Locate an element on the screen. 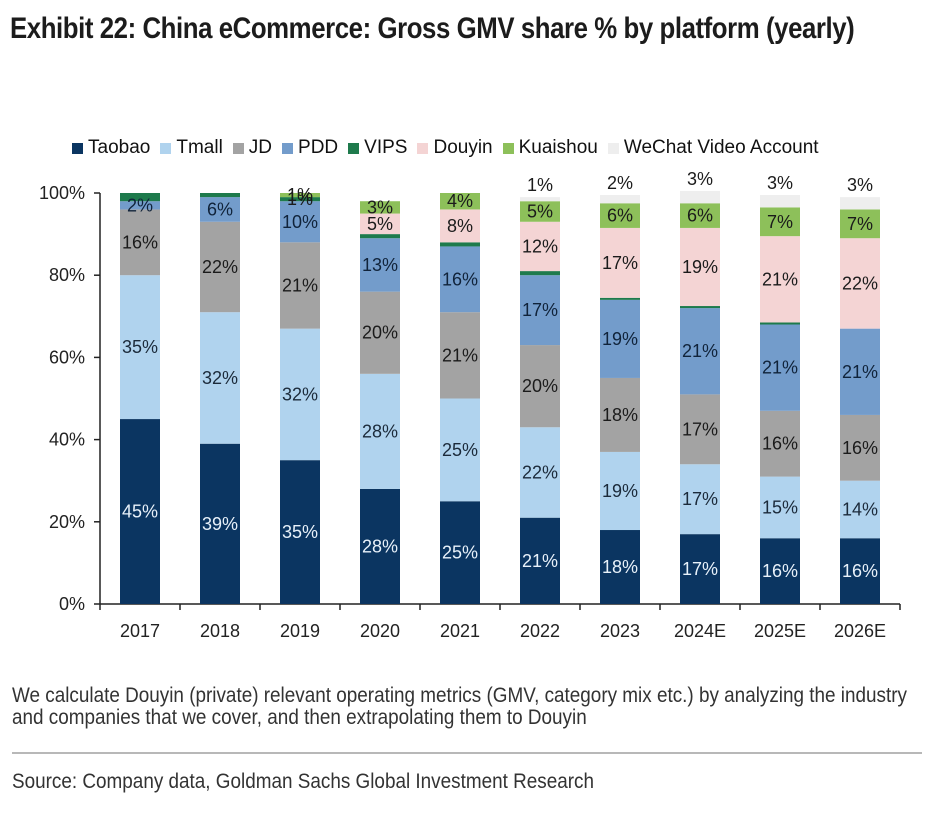  data-label: 6% is located at coordinates (620, 216).